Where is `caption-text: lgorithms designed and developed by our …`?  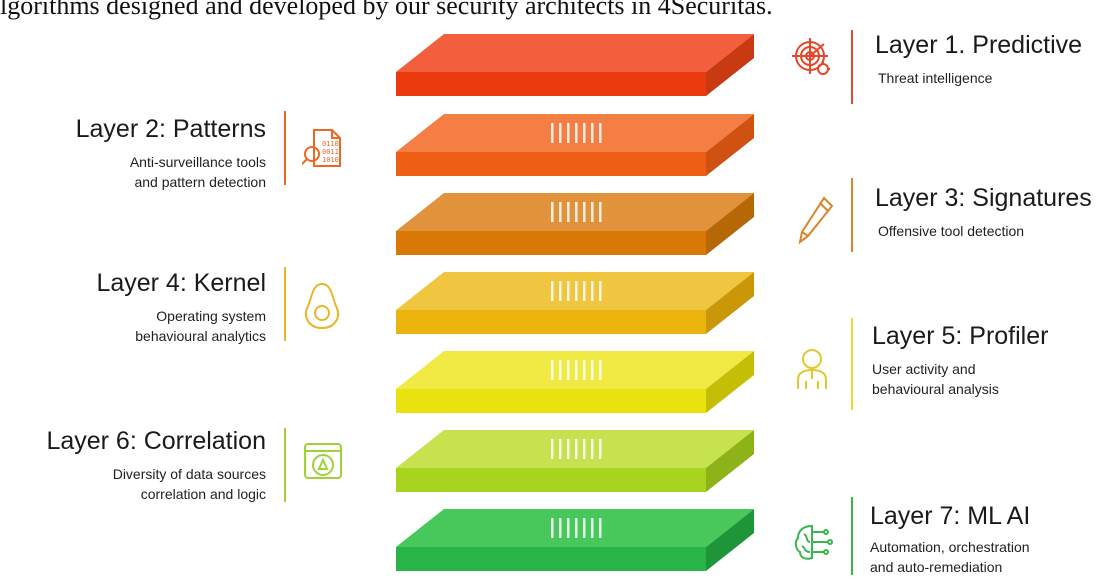 caption-text: lgorithms designed and developed by our … is located at coordinates (386, 10).